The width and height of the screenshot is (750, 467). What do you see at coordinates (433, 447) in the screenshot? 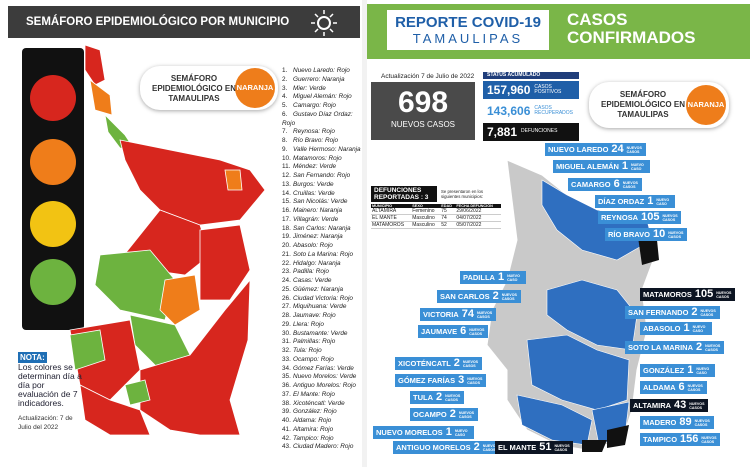
I see `case-name: ANTIGUO MORELOS` at bounding box center [433, 447].